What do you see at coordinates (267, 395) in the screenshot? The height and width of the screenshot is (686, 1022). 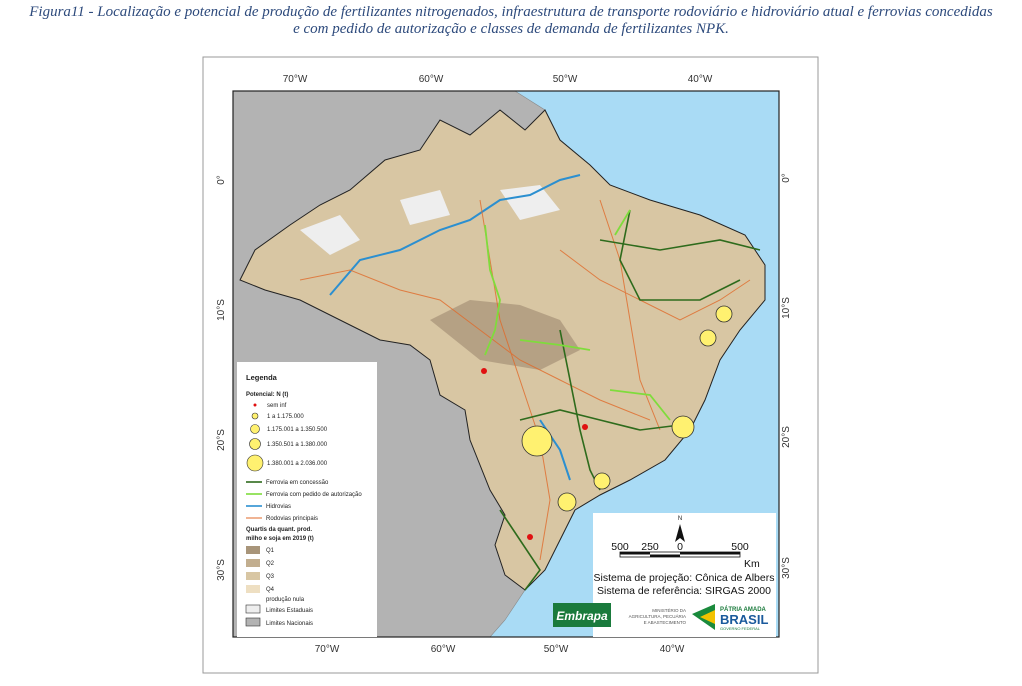 I see `legend-heading: Potencial: N (t)` at bounding box center [267, 395].